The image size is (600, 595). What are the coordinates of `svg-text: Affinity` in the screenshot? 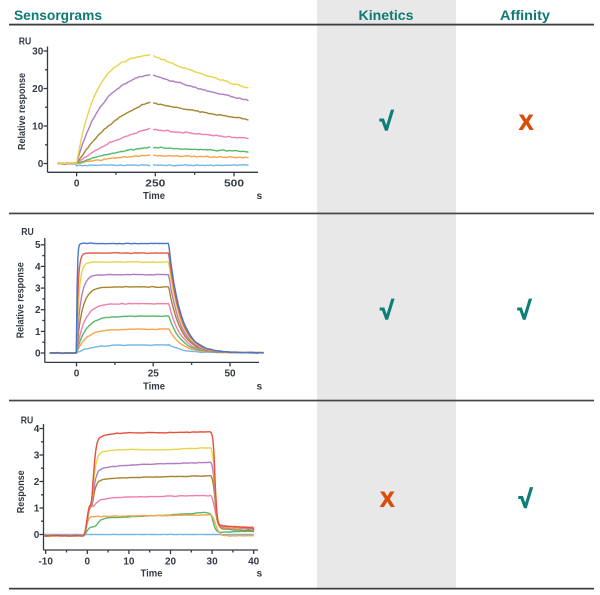 It's located at (525, 15).